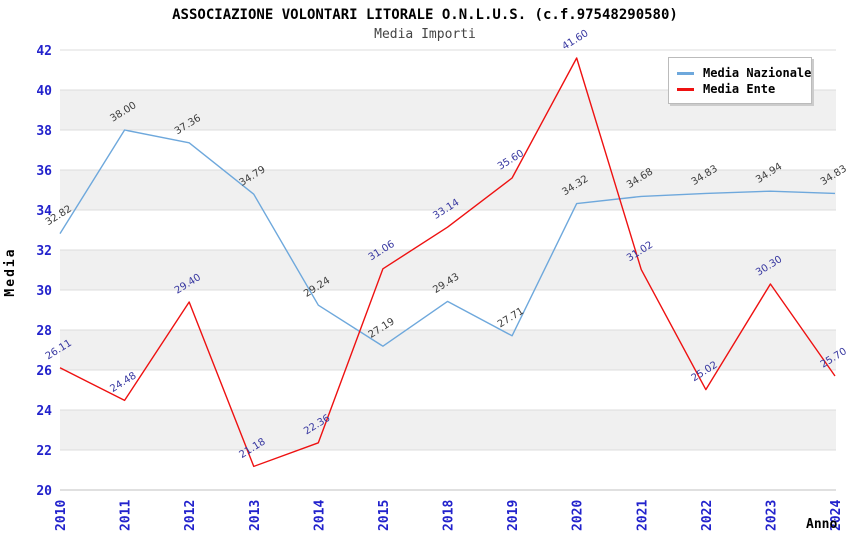  What do you see at coordinates (44, 291) in the screenshot?
I see `y-tick-label: 30` at bounding box center [44, 291].